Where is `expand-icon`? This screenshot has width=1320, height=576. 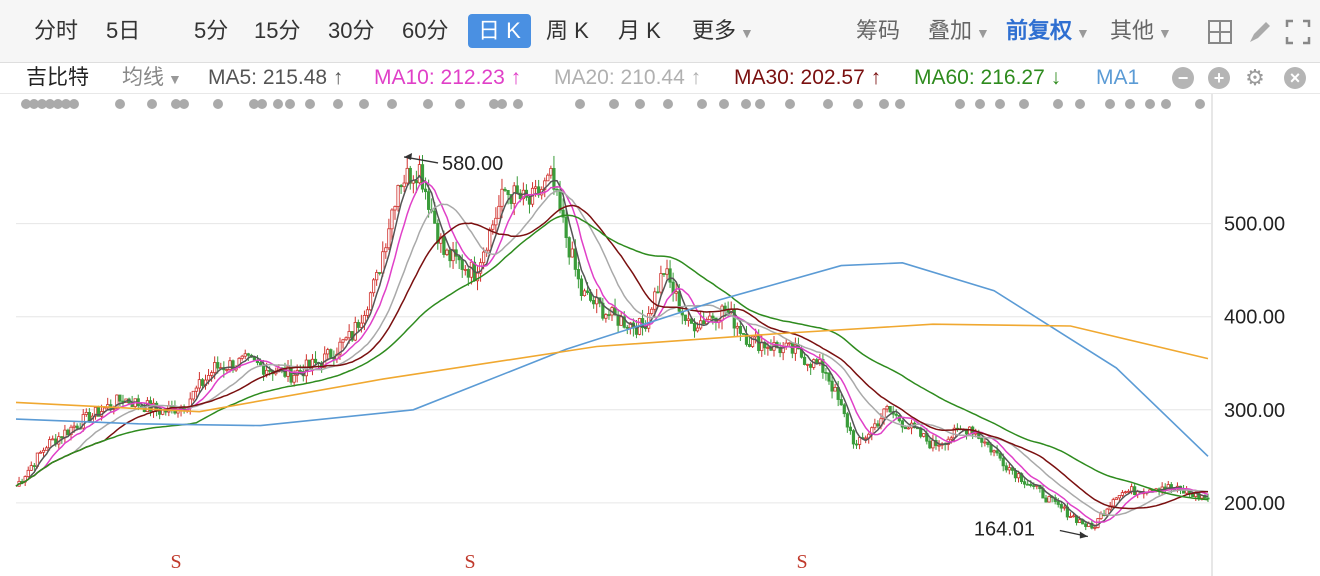 expand-icon is located at coordinates (1298, 32).